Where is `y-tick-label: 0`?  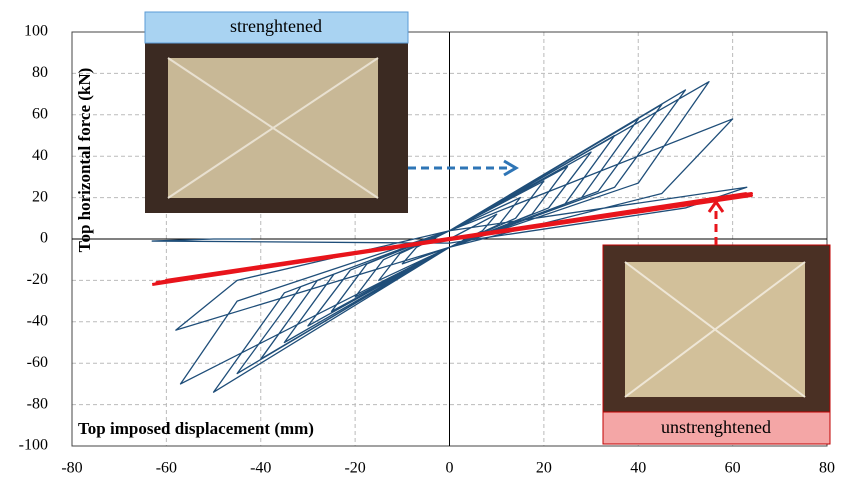 y-tick-label: 0 is located at coordinates (44, 238).